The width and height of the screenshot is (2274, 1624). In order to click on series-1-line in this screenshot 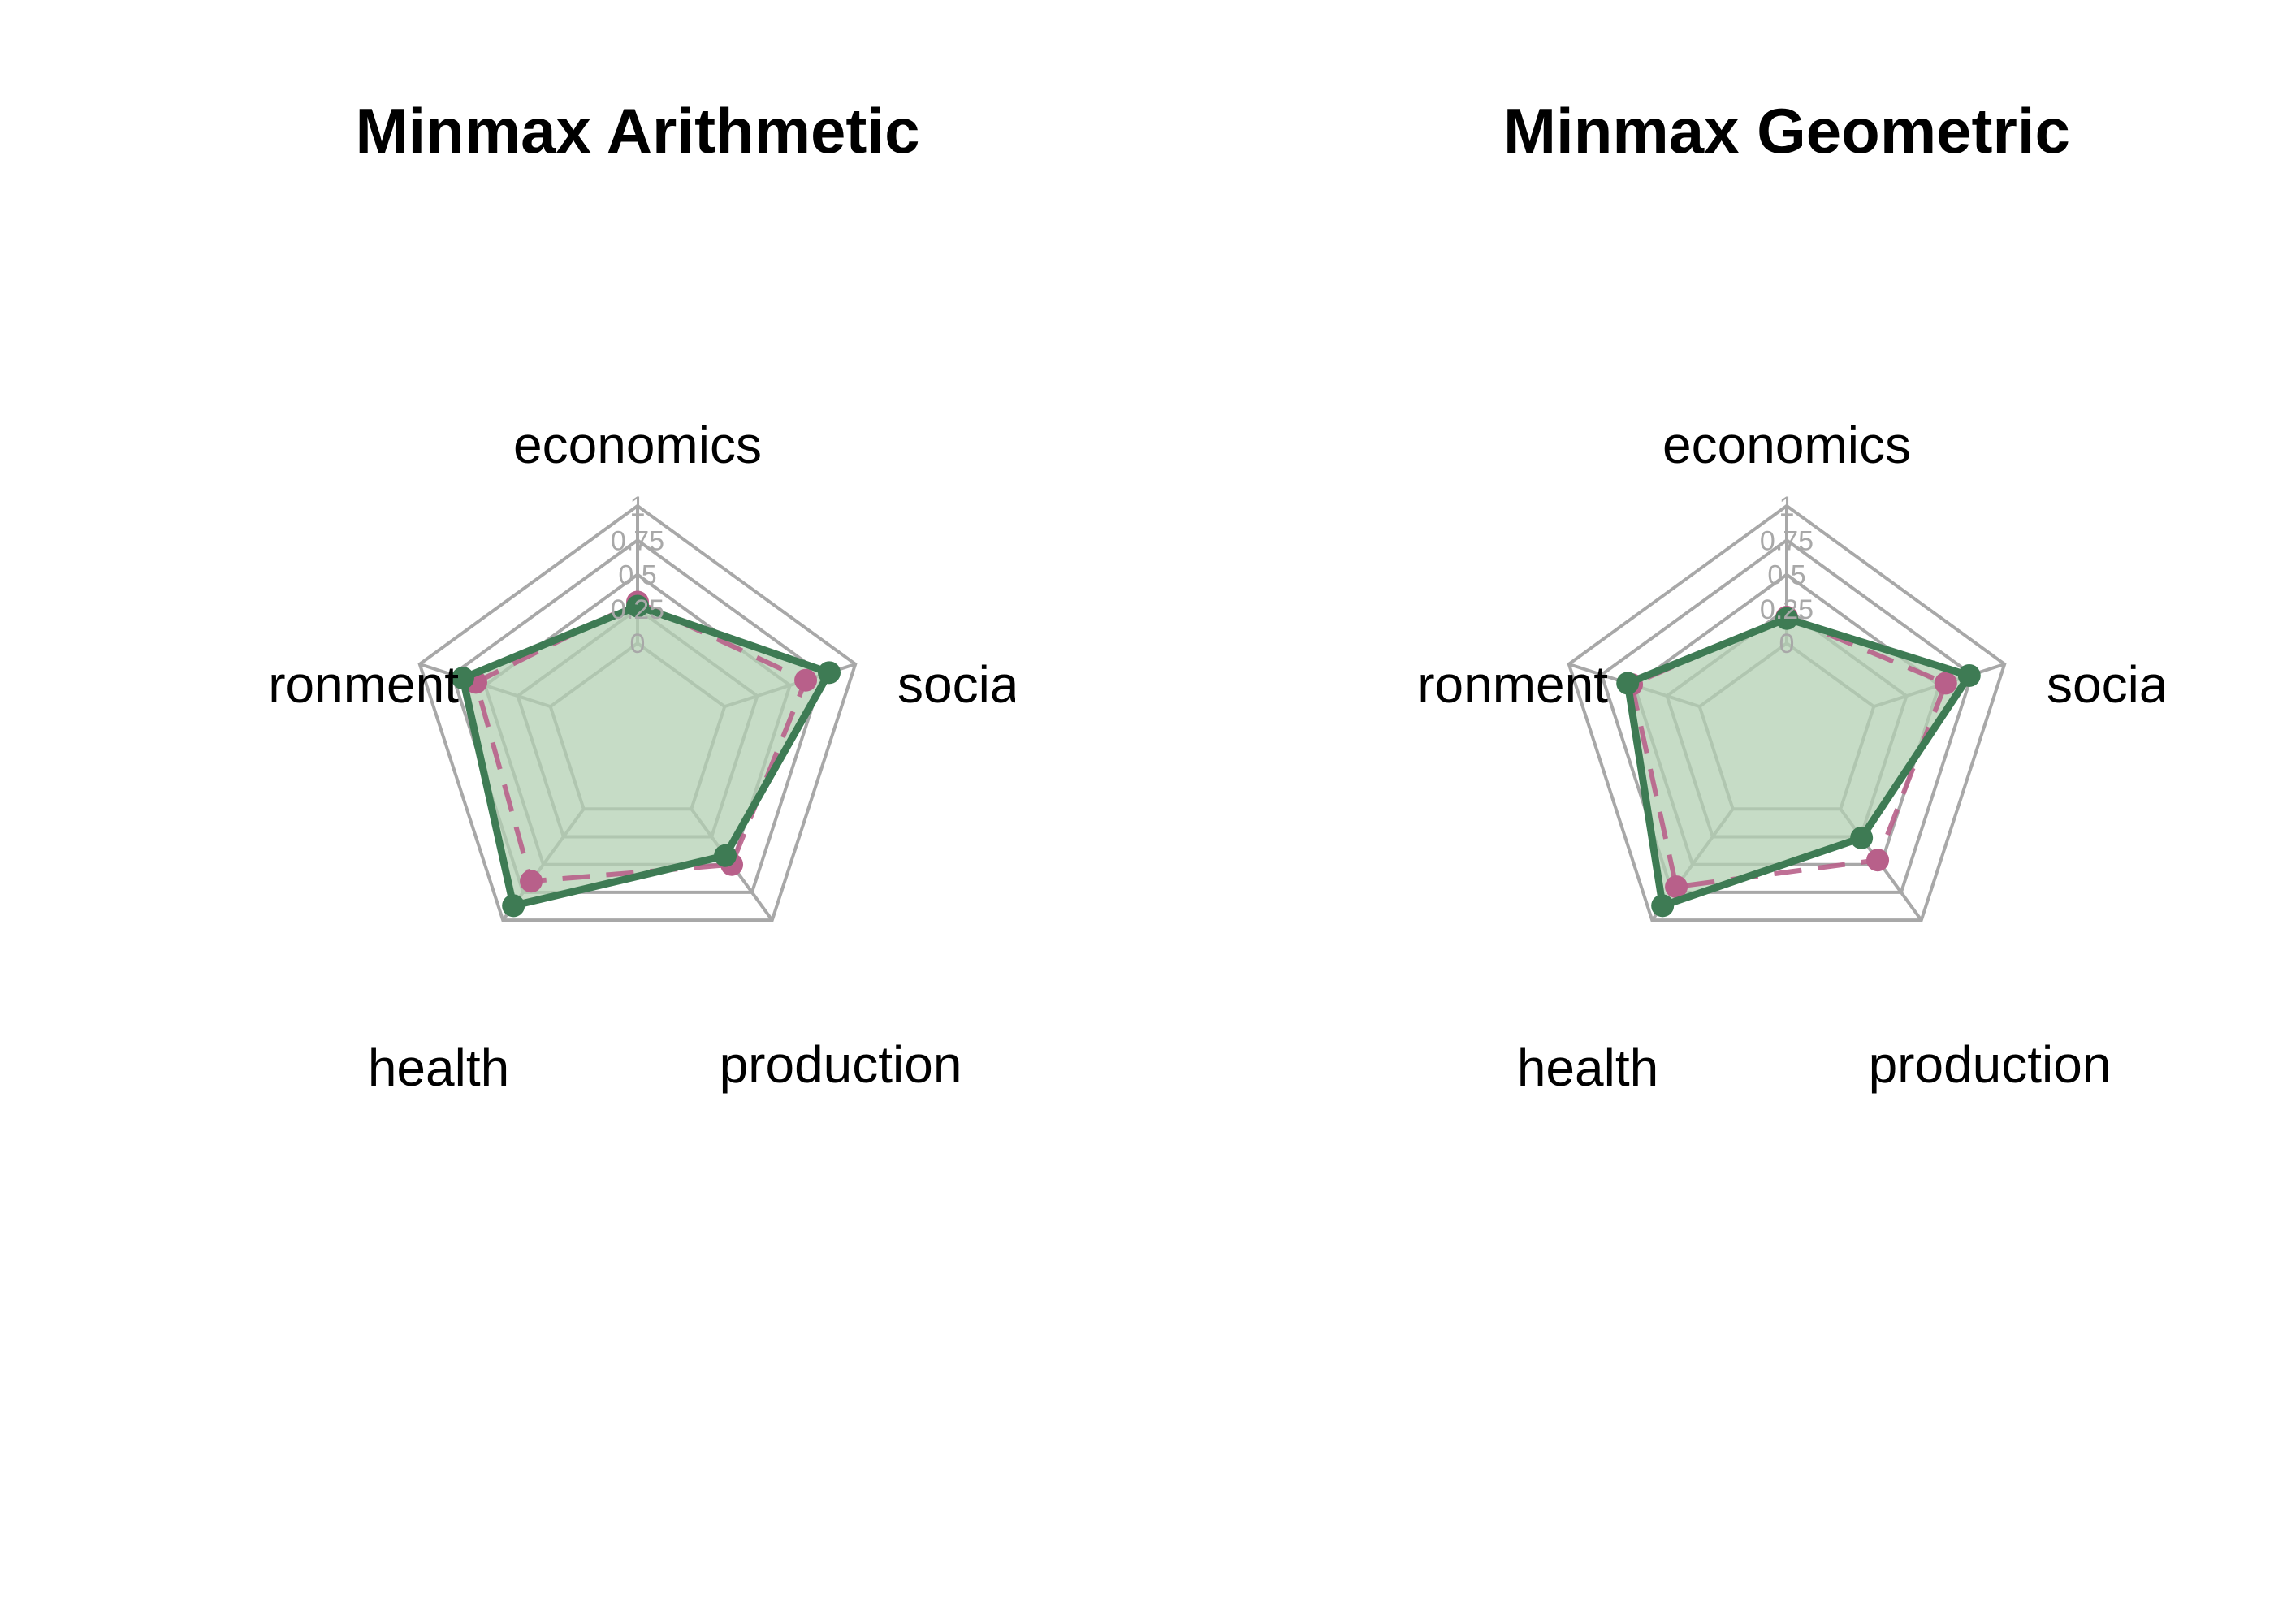, I will do `click(641, 742)`.